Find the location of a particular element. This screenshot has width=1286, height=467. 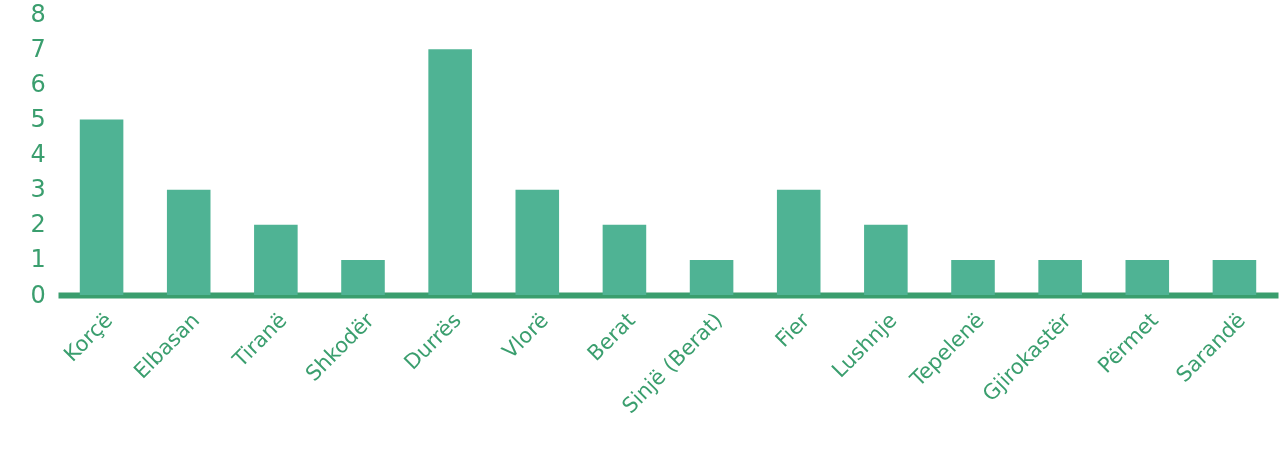

x-tick-label: Fier is located at coordinates (792, 329).